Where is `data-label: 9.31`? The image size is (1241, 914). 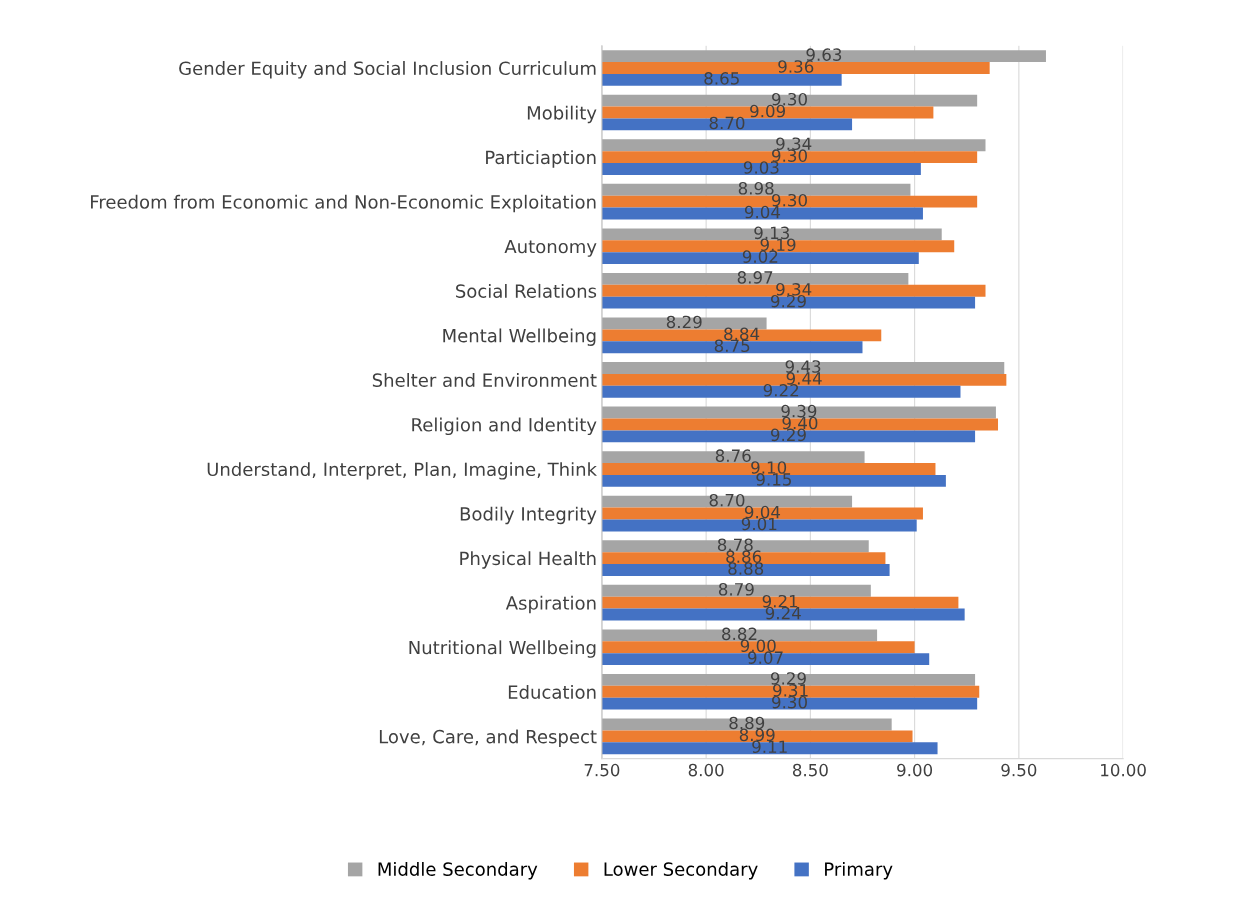
data-label: 9.31 is located at coordinates (790, 690).